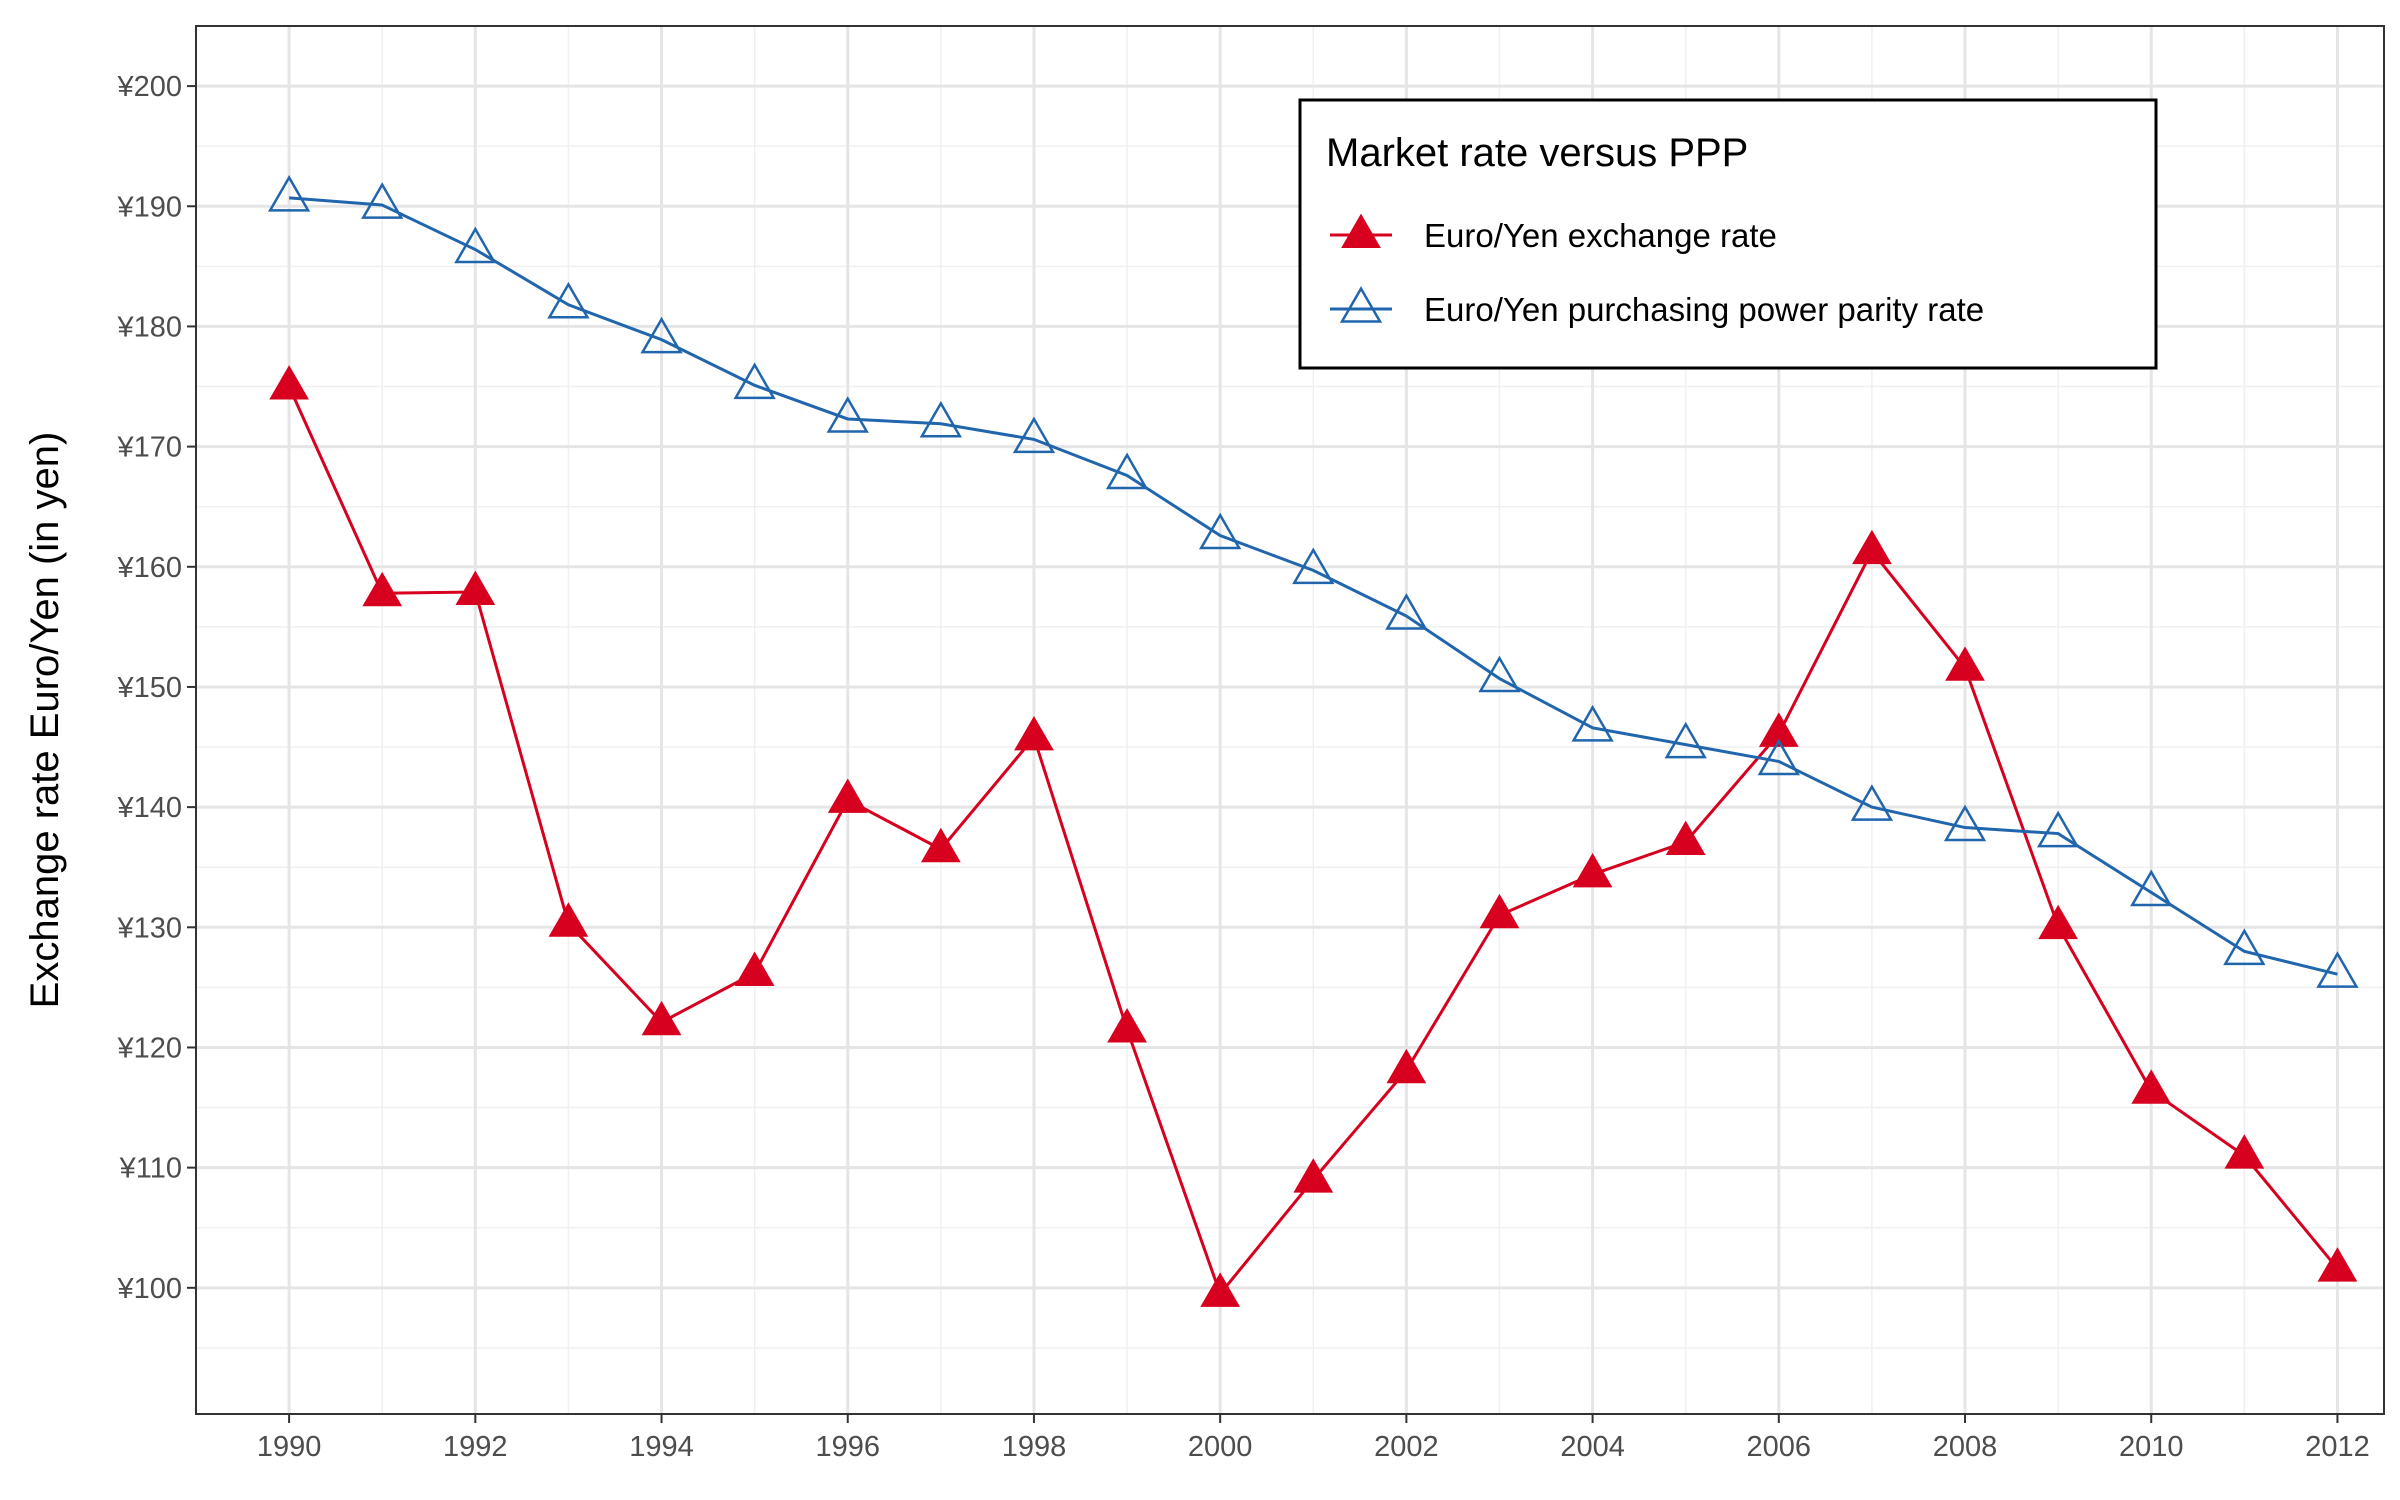 The height and width of the screenshot is (1500, 2400). Describe the element at coordinates (1034, 1447) in the screenshot. I see `x-tick-label: 1998` at that location.